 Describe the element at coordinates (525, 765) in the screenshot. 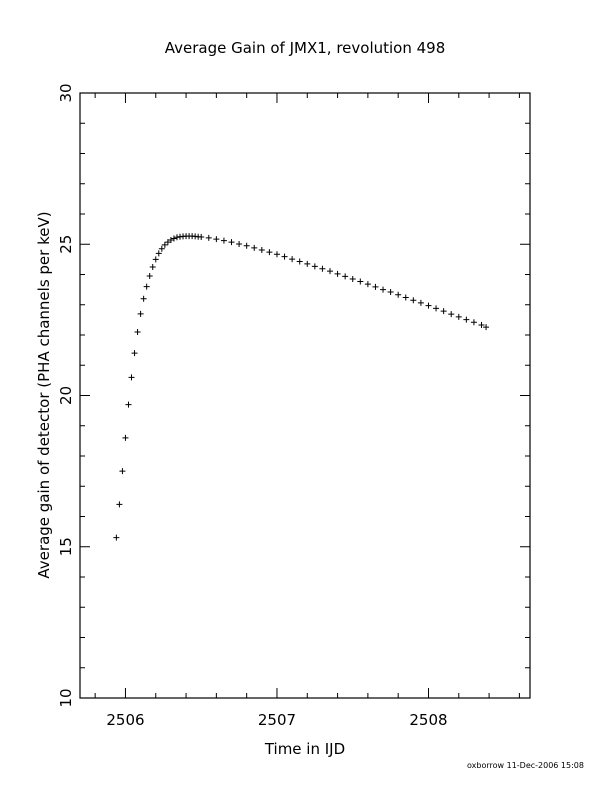

I see `footer-credit: oxborrow 11-Dec-2006 15:08` at that location.